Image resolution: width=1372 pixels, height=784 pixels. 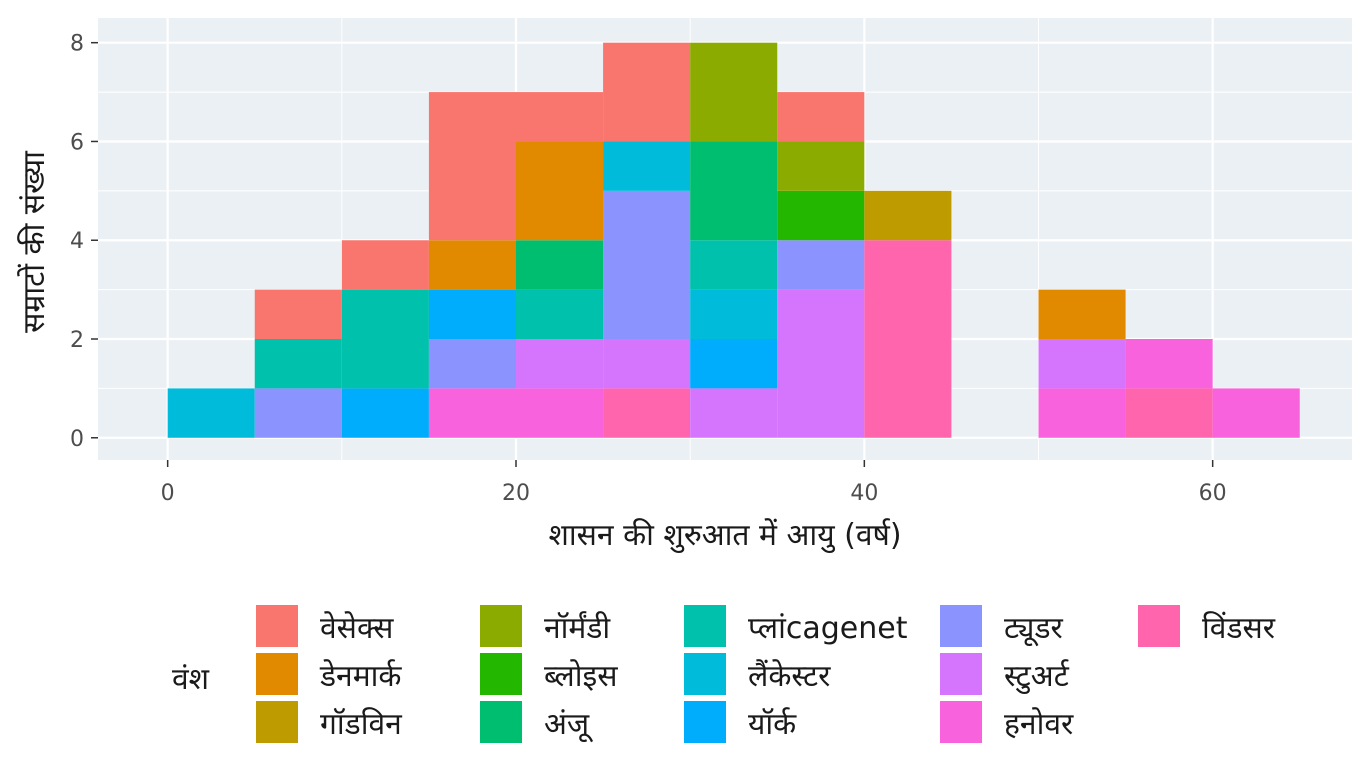 What do you see at coordinates (828, 628) in the screenshot?
I see `legend-label: प्लांcagenet` at bounding box center [828, 628].